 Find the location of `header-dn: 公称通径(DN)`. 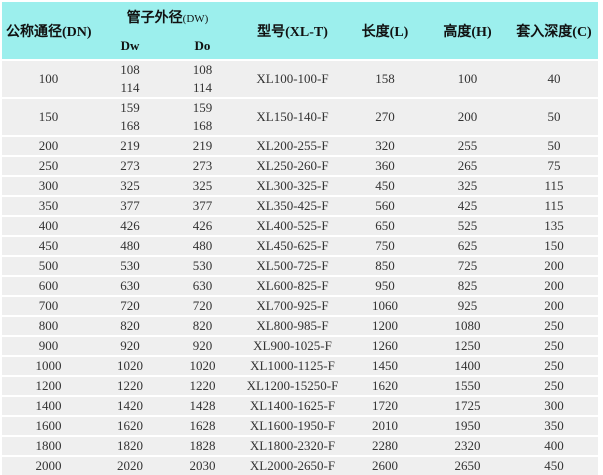

header-dn: 公称通径(DN) is located at coordinates (48, 31).